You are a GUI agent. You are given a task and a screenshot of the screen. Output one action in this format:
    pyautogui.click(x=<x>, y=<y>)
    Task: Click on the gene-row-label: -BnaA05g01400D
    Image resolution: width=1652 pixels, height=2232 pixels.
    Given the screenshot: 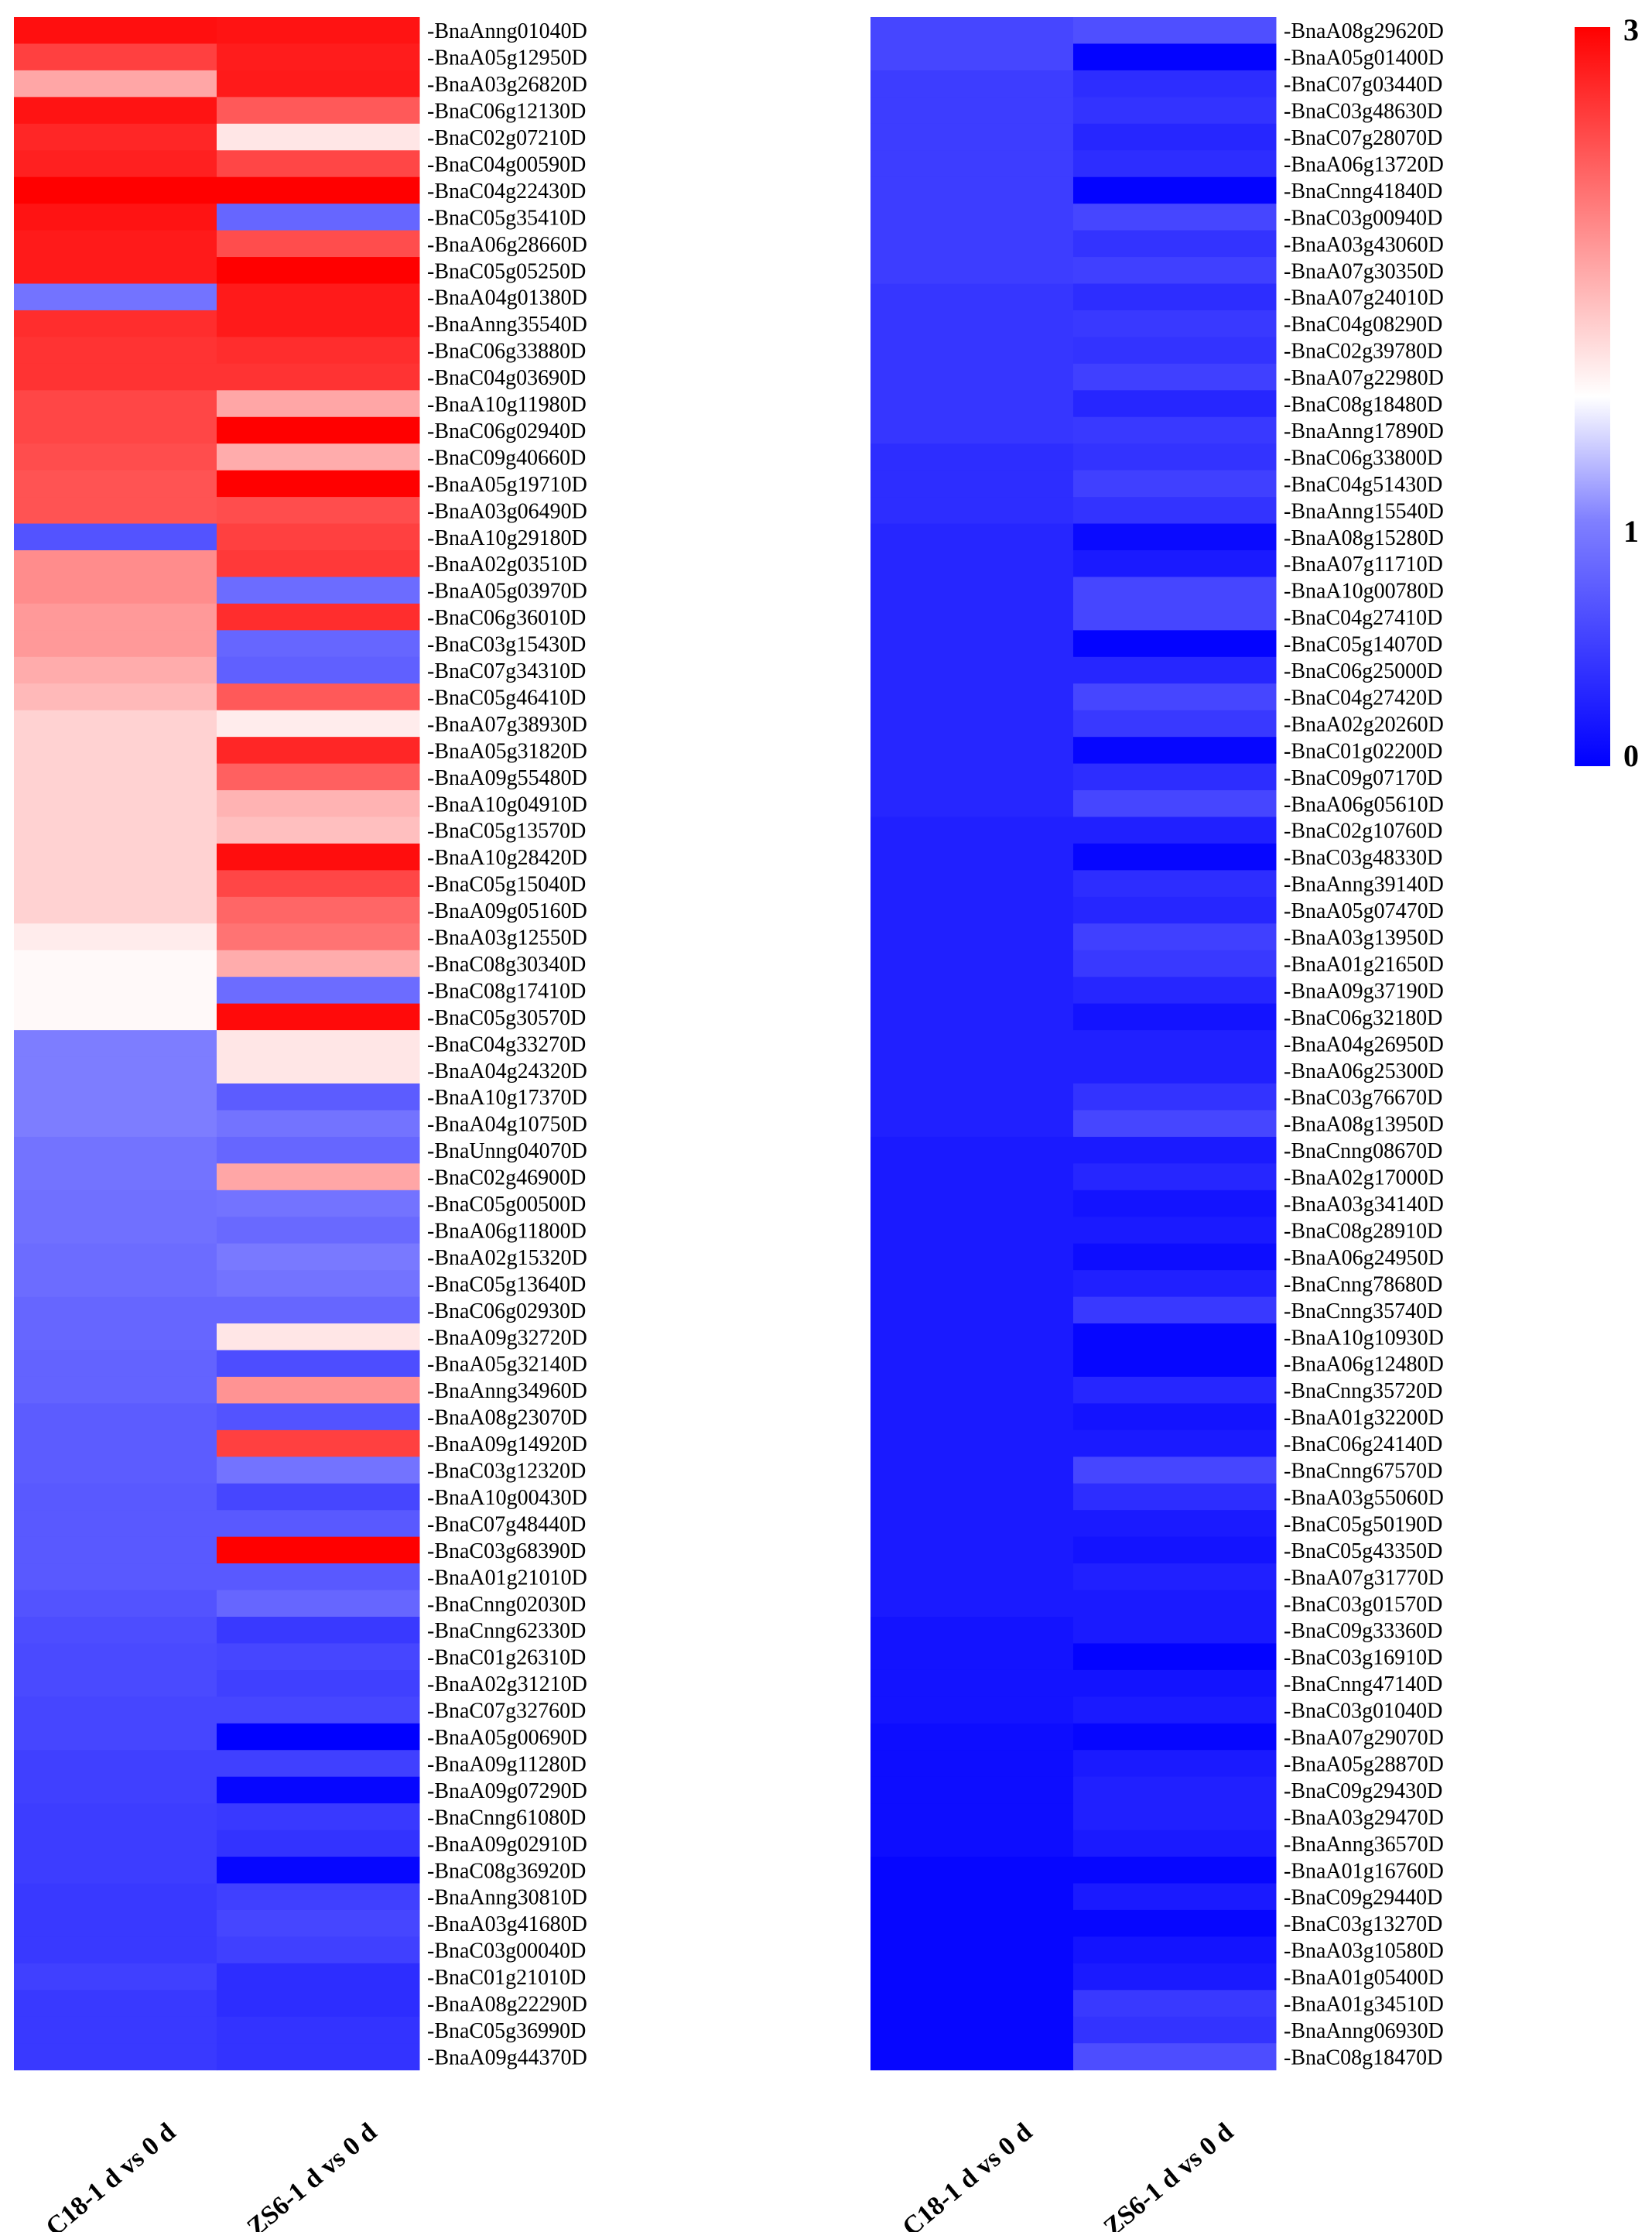 What is the action you would take?
    pyautogui.click(x=1364, y=58)
    